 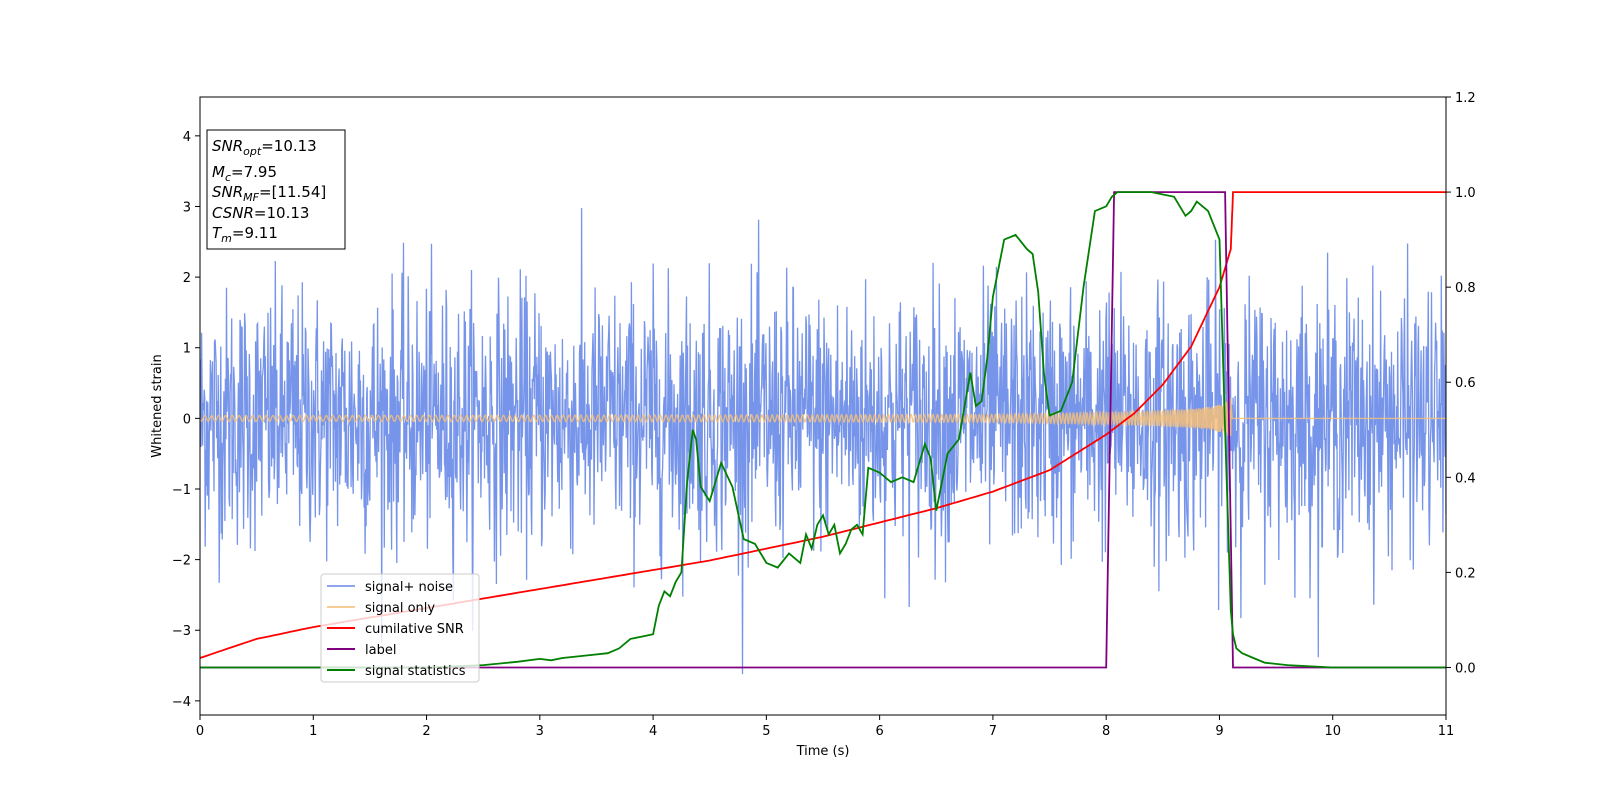 I want to click on x-tick-label: 4, so click(x=653, y=731).